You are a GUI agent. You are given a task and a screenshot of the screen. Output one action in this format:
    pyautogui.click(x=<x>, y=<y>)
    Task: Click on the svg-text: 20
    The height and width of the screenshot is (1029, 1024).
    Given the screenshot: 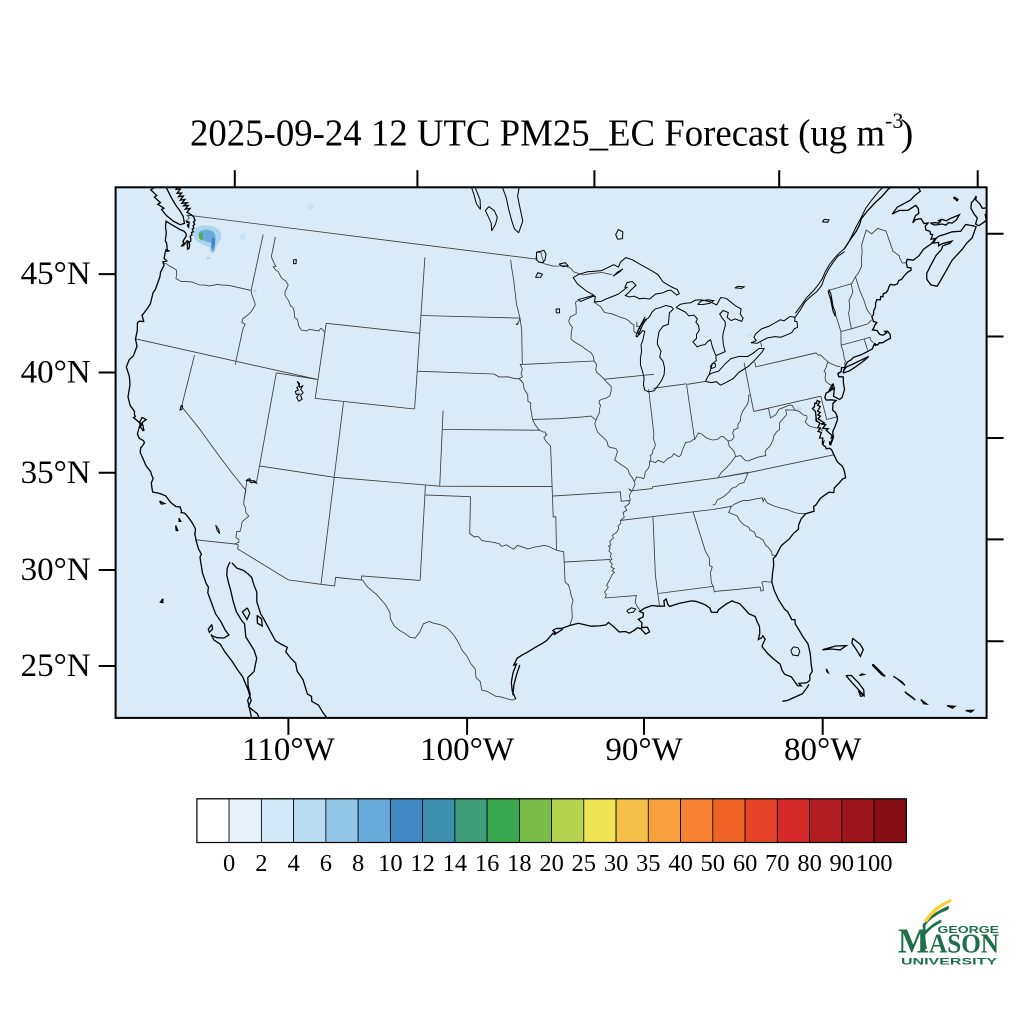 What is the action you would take?
    pyautogui.click(x=551, y=863)
    